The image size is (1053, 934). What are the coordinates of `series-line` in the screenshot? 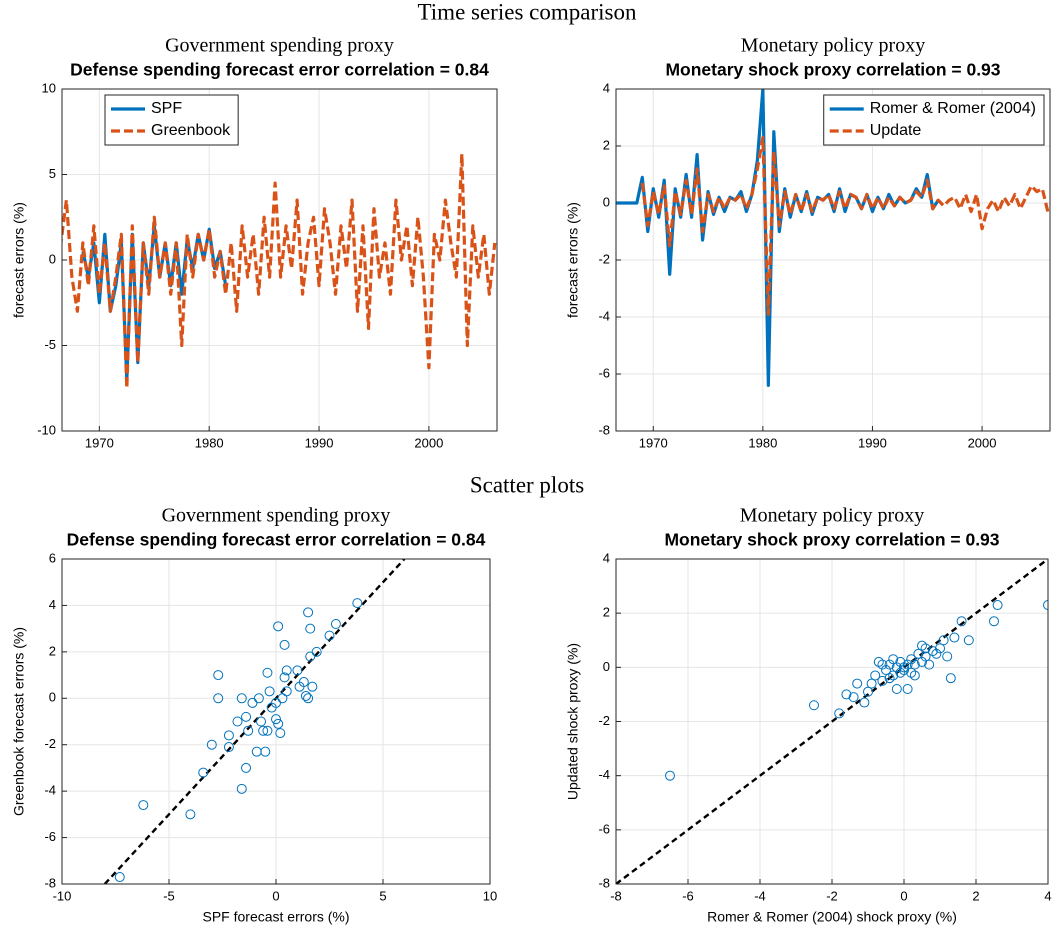 It's located at (279, 271).